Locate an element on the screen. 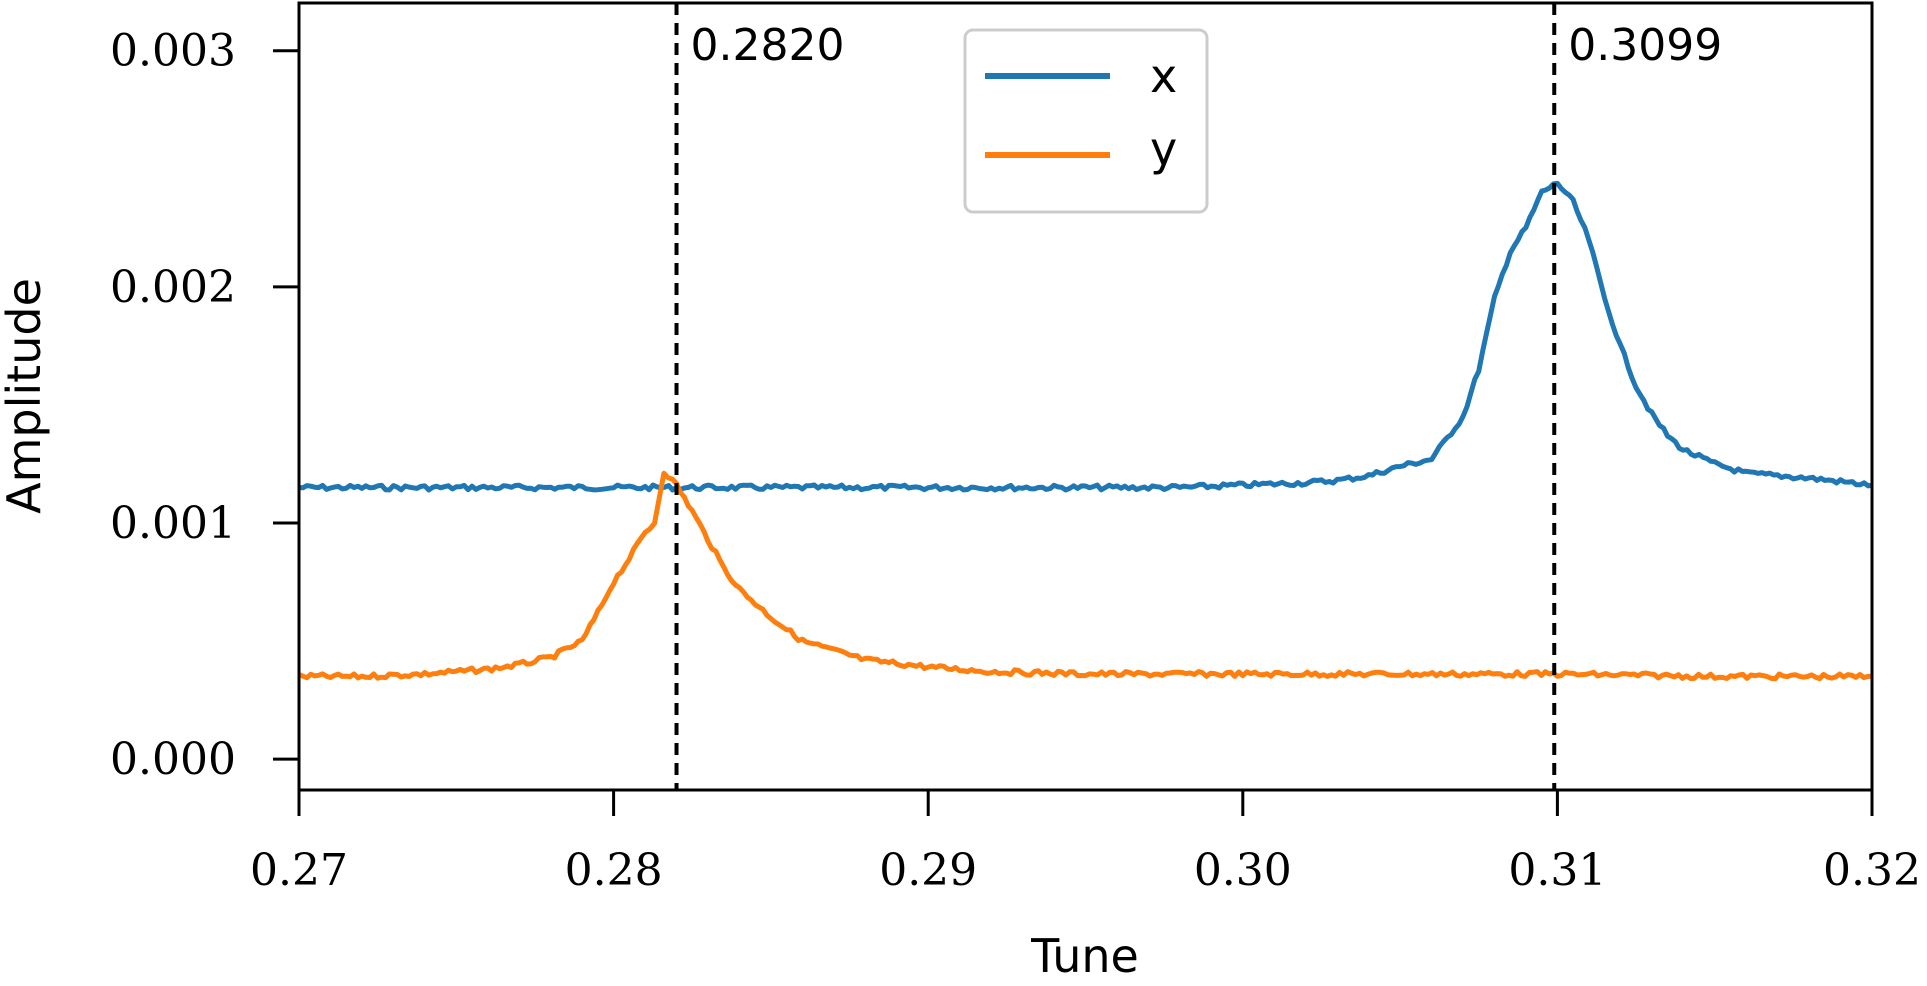  vline-label-1: 0.2820 is located at coordinates (768, 45).